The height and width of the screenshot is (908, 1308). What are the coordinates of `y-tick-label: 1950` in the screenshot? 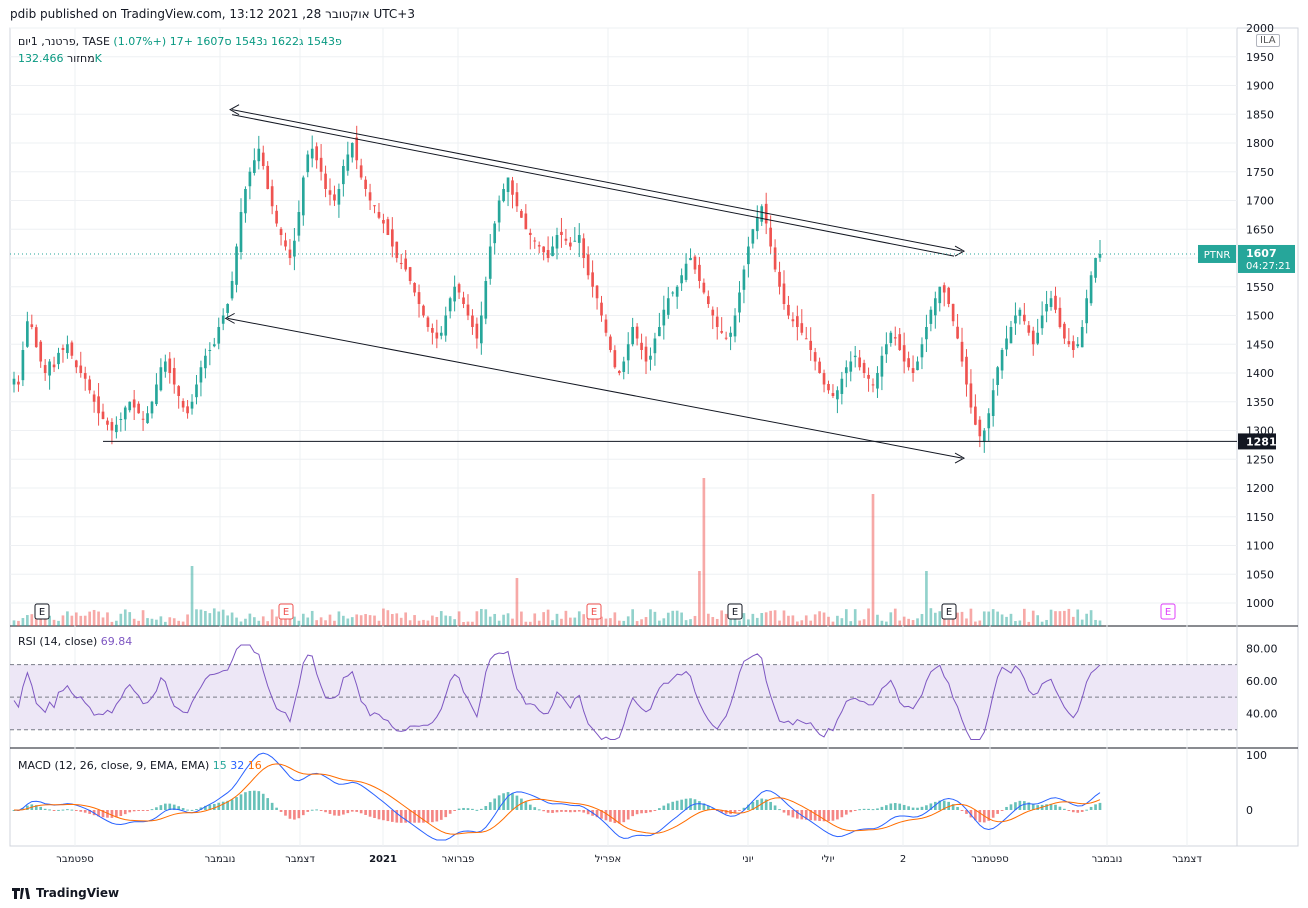 It's located at (1260, 57).